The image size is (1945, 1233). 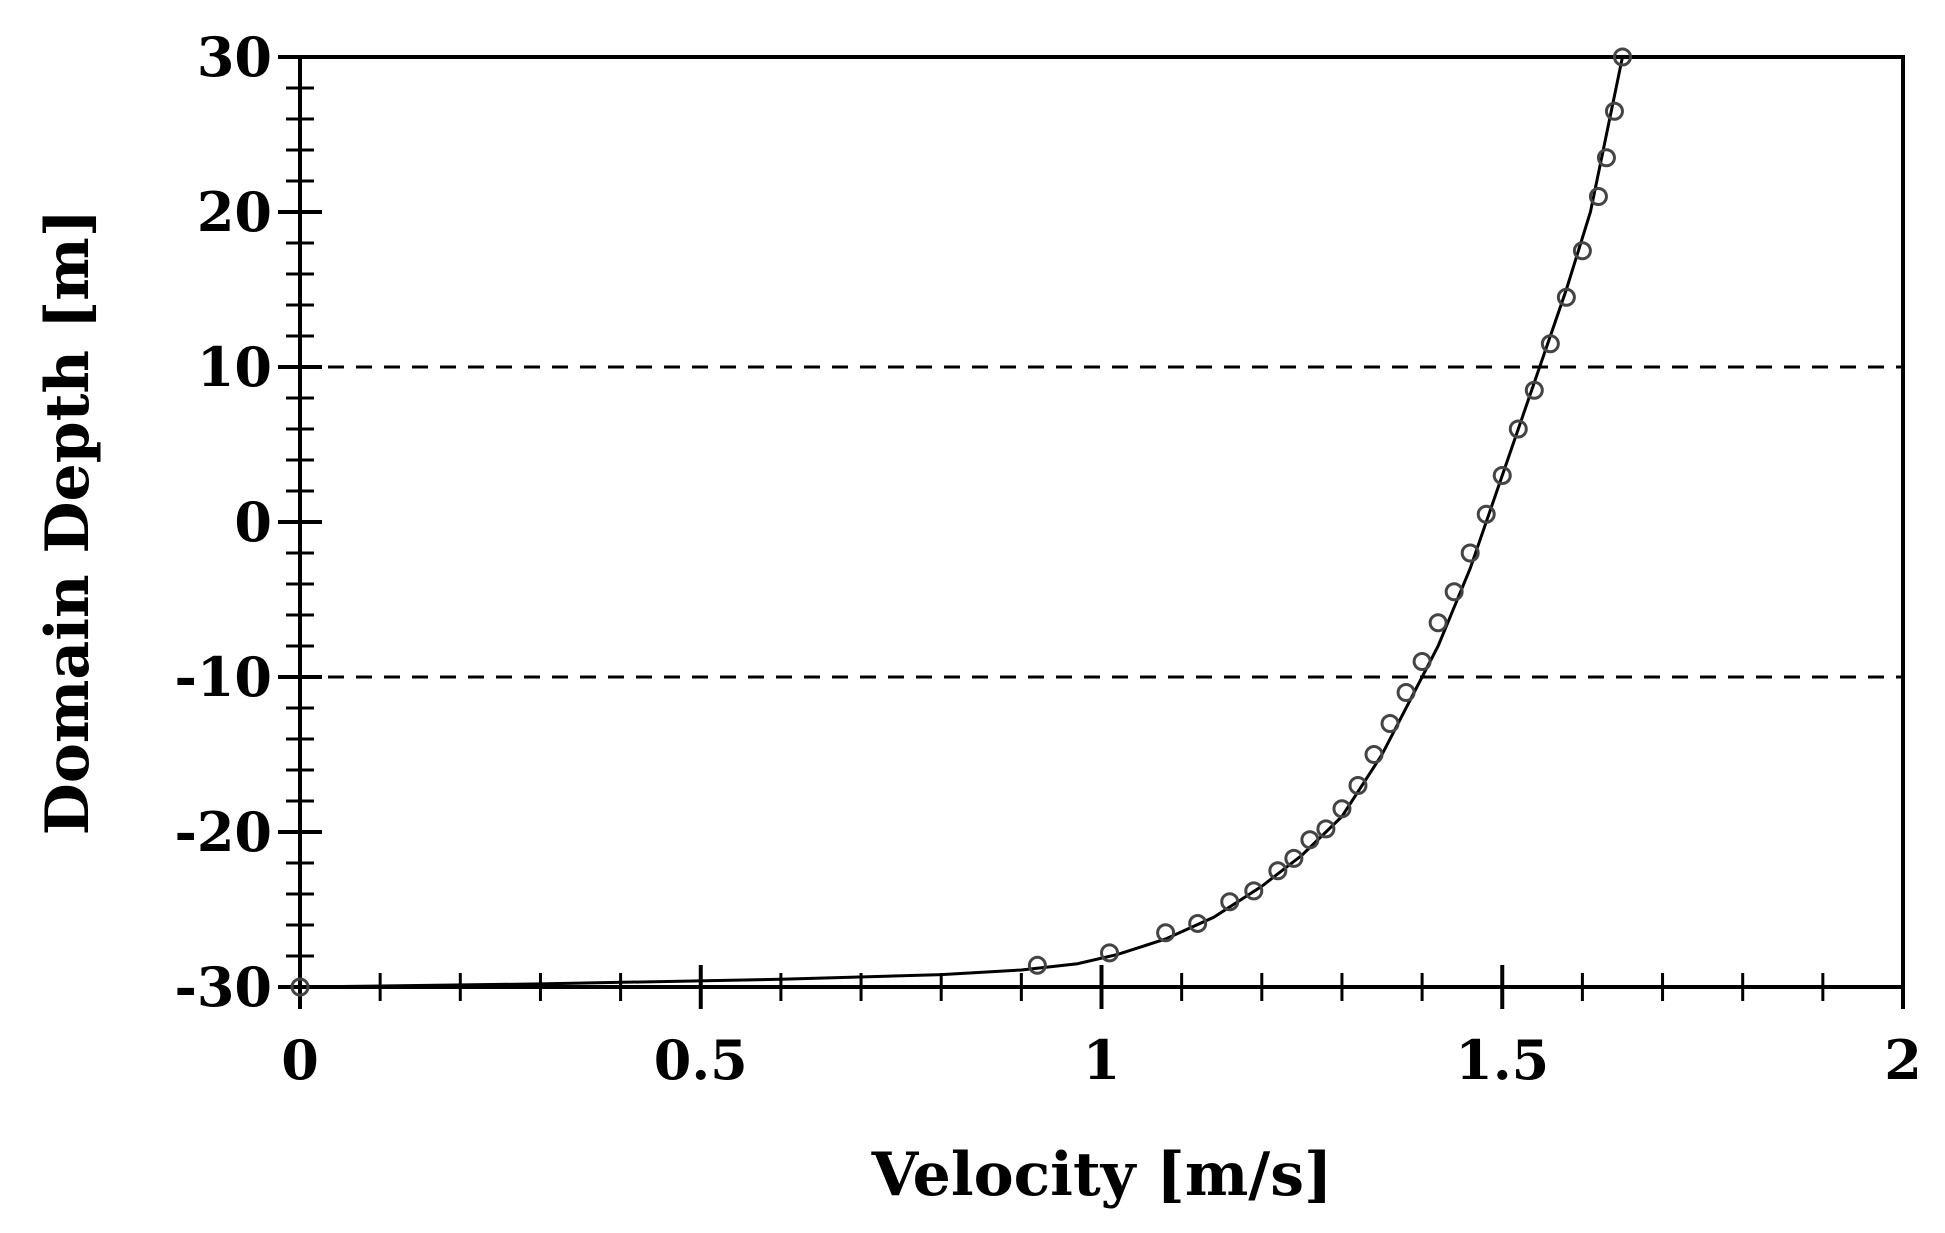 What do you see at coordinates (223, 832) in the screenshot?
I see `y-tick-label: -20` at bounding box center [223, 832].